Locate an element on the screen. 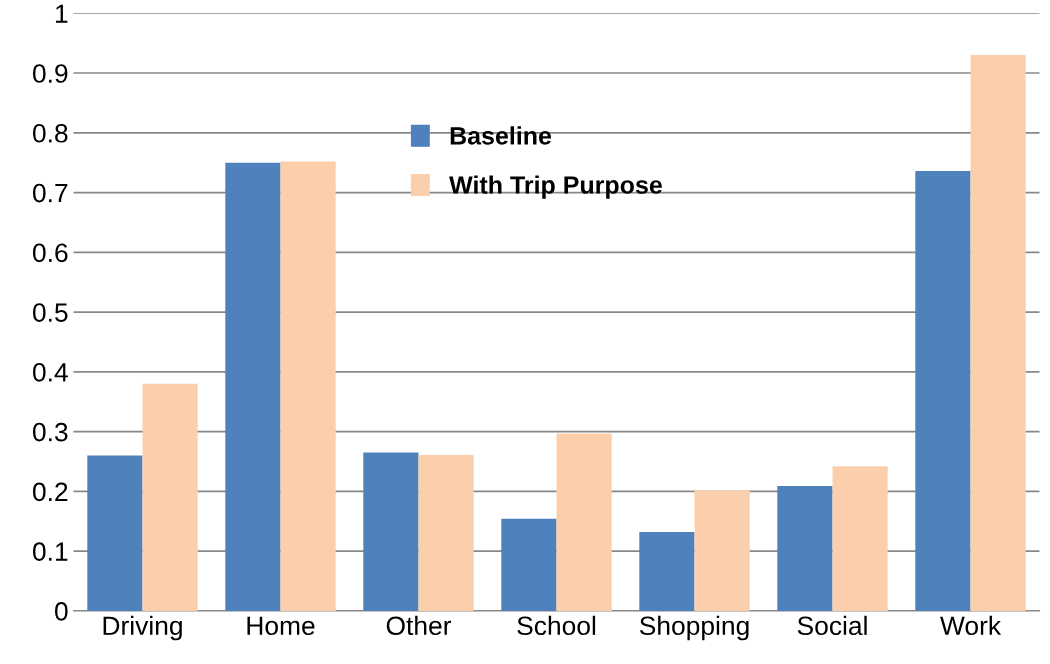 The image size is (1050, 664). y-tick-label: 0.9 is located at coordinates (50, 73).